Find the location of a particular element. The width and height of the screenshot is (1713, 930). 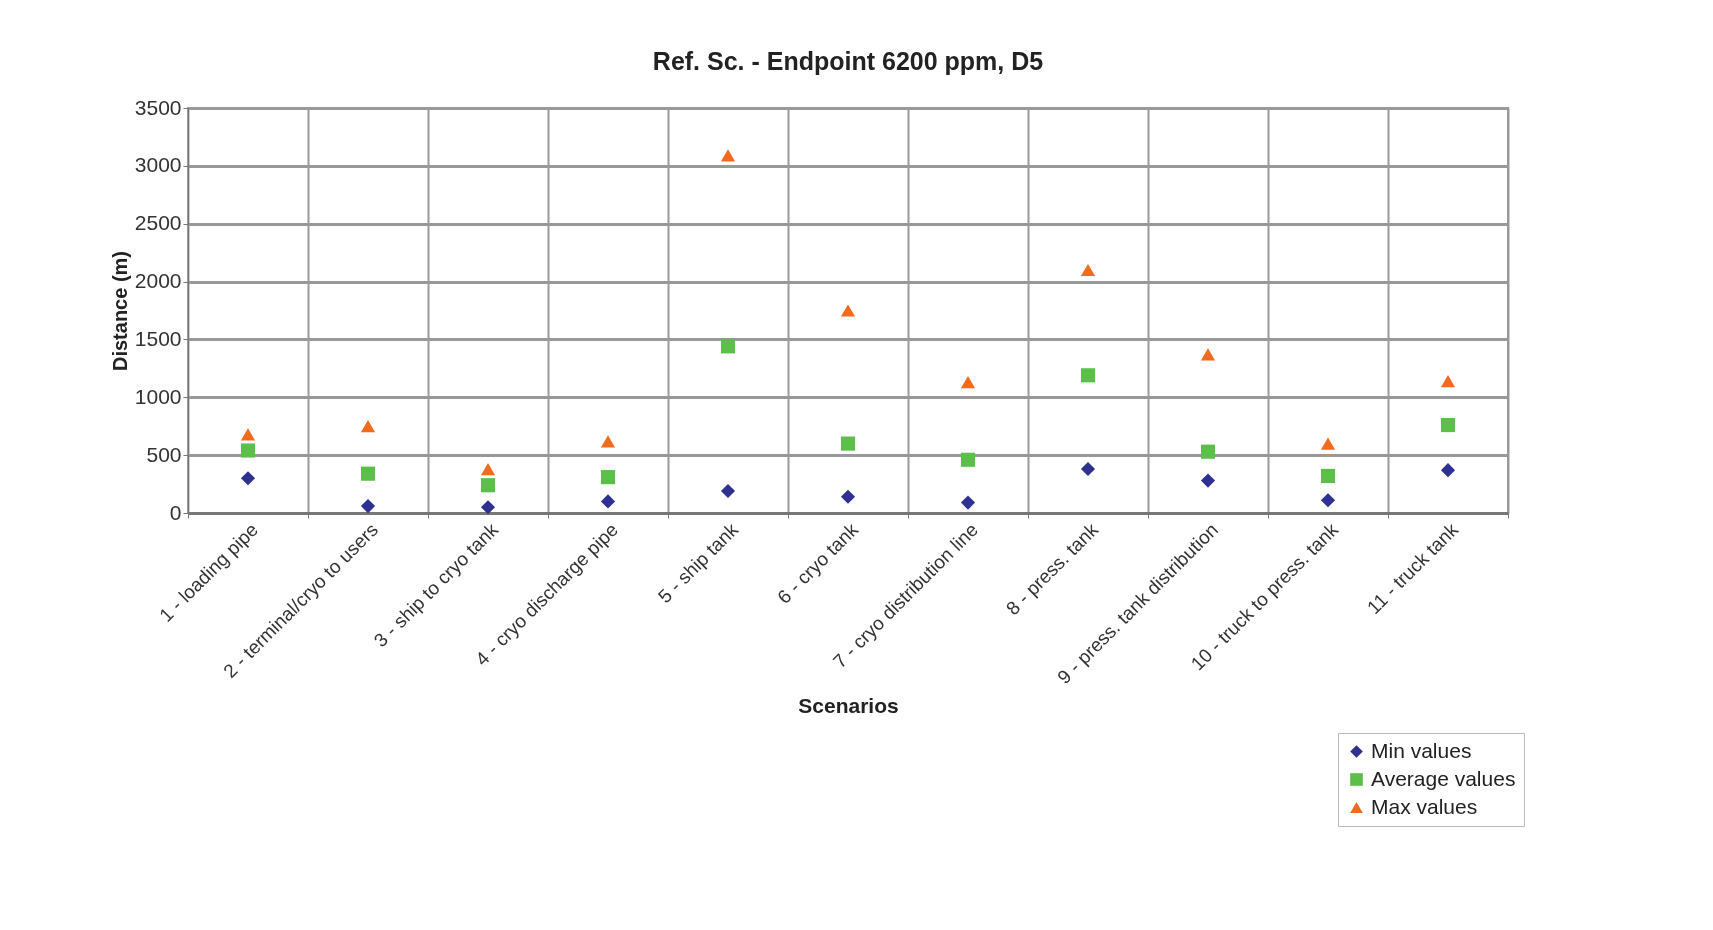

chart-title: Ref. Sc. - Endpoint 6200 ppm, D5 is located at coordinates (848, 61).